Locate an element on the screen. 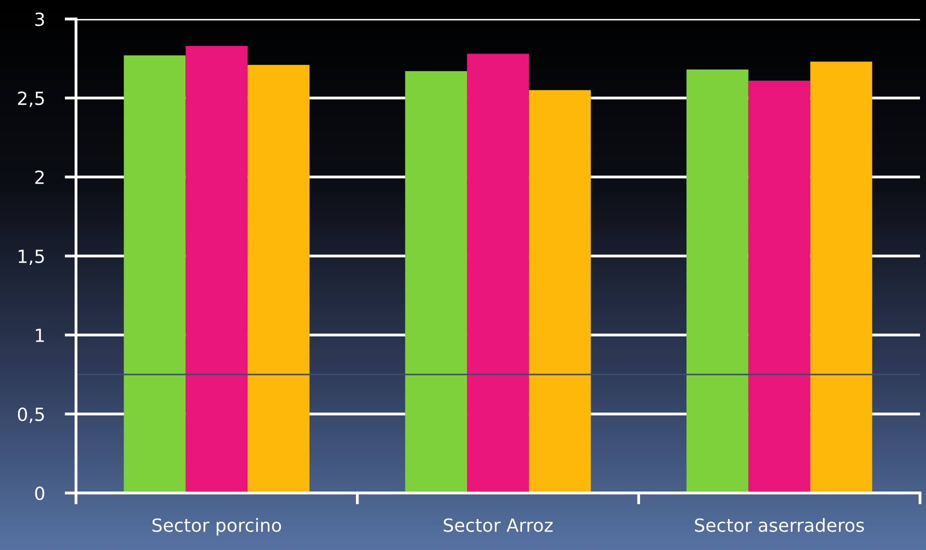 The image size is (926, 550). y-tick-label: 0 is located at coordinates (39, 493).